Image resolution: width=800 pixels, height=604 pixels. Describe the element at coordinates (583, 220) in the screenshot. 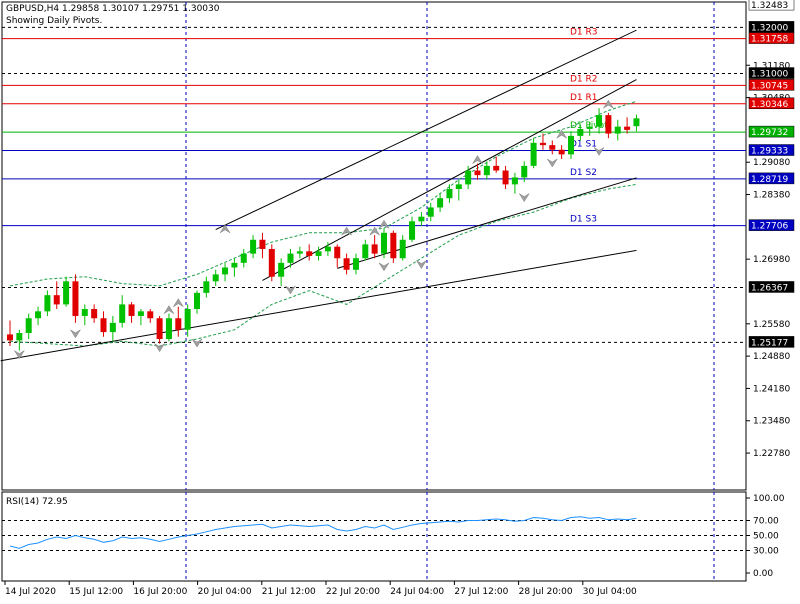

I see `pivot-label: D1 S3` at that location.